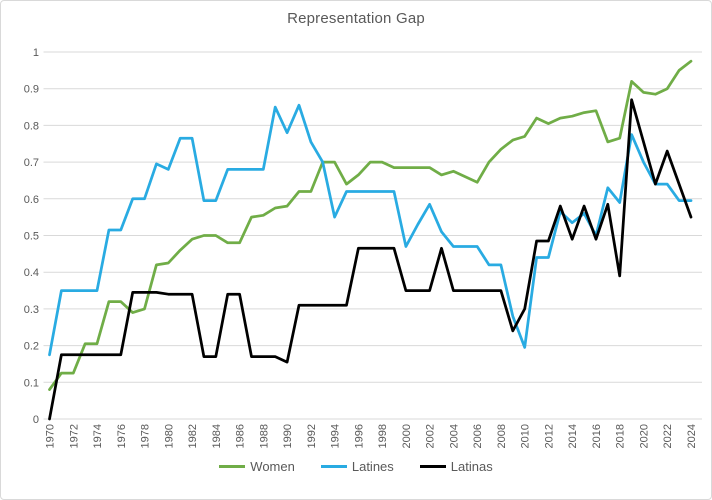 The height and width of the screenshot is (500, 712). Describe the element at coordinates (597, 436) in the screenshot. I see `x-tick-label: 2016` at that location.